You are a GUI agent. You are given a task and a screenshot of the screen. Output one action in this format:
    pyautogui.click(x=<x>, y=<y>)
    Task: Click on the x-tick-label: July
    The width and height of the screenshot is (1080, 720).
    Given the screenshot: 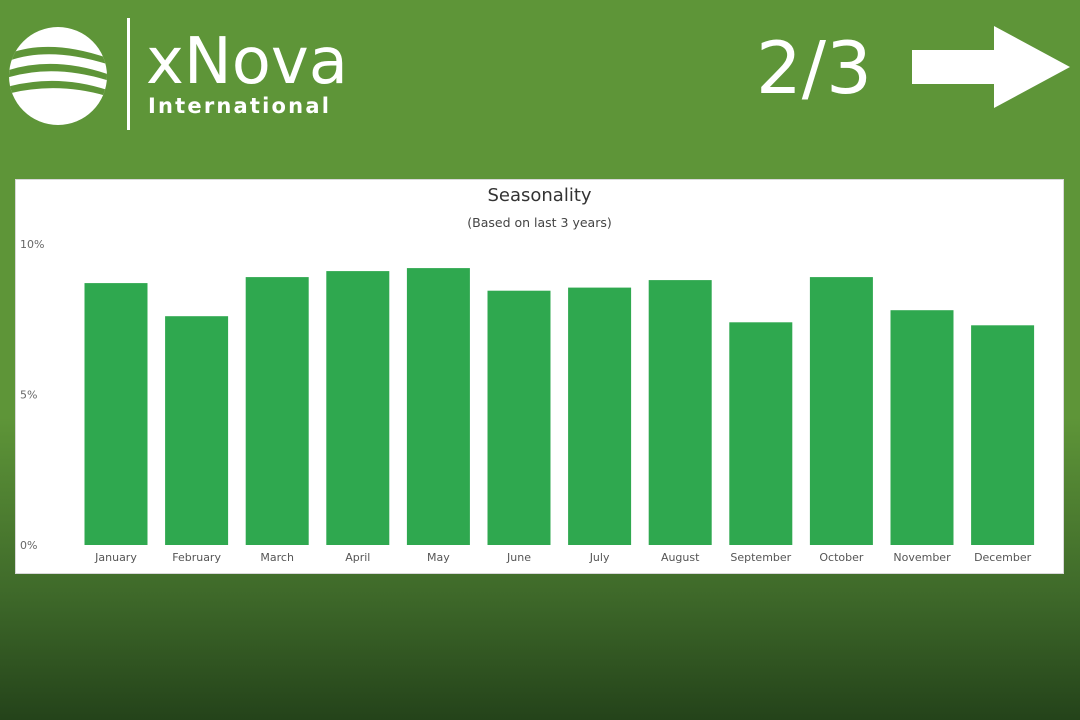 What is the action you would take?
    pyautogui.click(x=599, y=557)
    